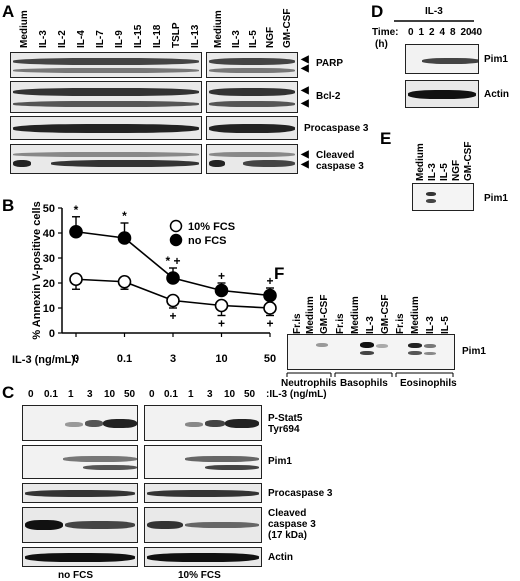  Describe the element at coordinates (270, 359) in the screenshot. I see `x-tick-label: 50` at that location.